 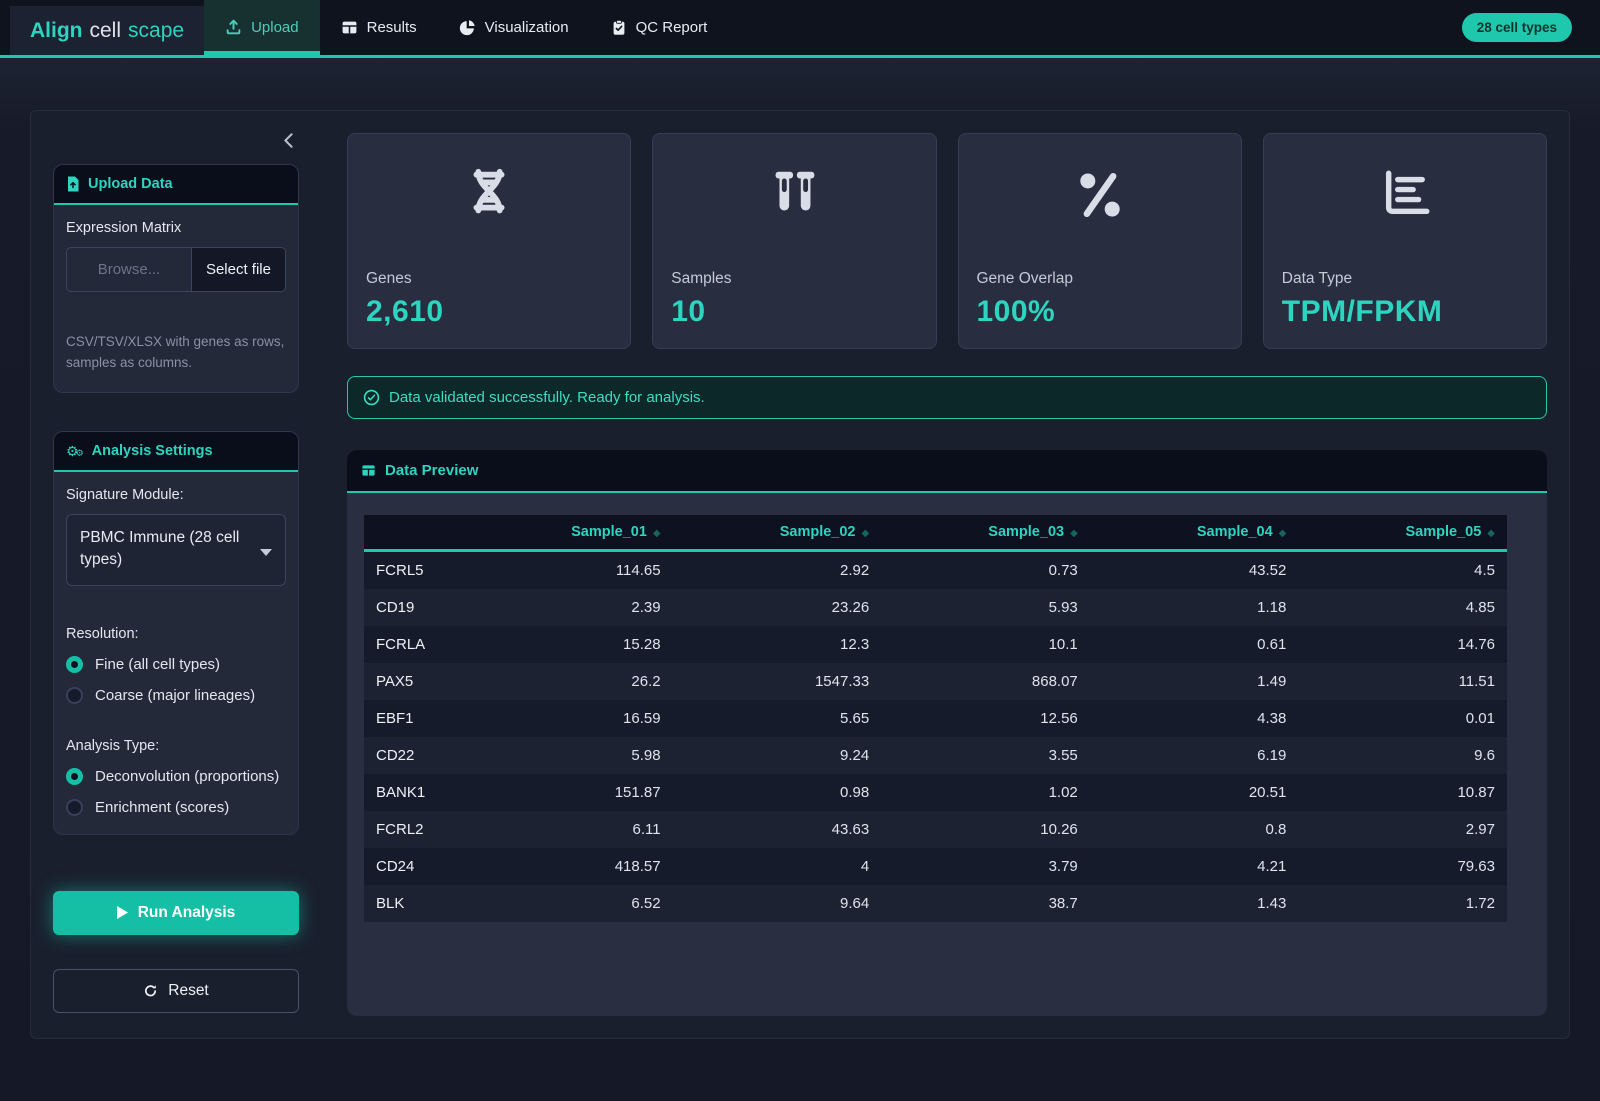 I want to click on cell-value: 14.76, so click(x=1476, y=644).